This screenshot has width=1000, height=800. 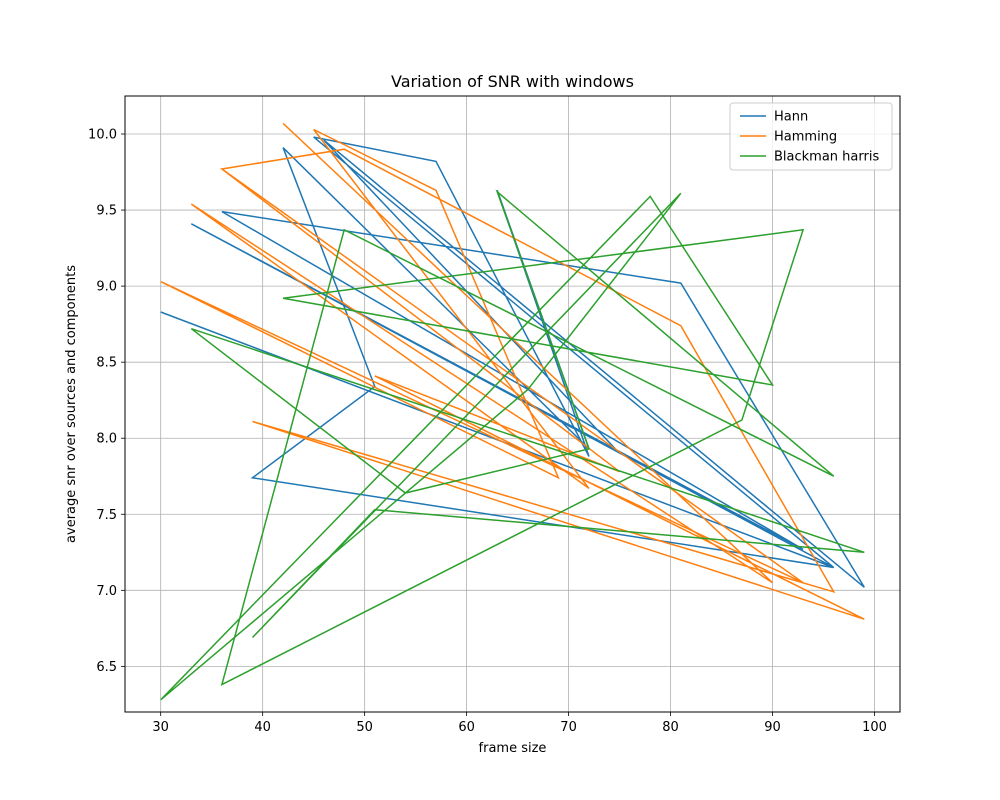 What do you see at coordinates (670, 727) in the screenshot?
I see `x-tick-label: 80` at bounding box center [670, 727].